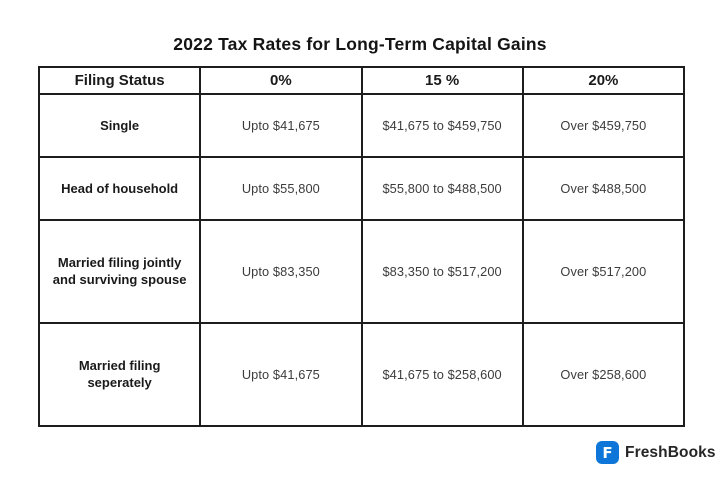  I want to click on table-cell: Over $459,750, so click(603, 125).